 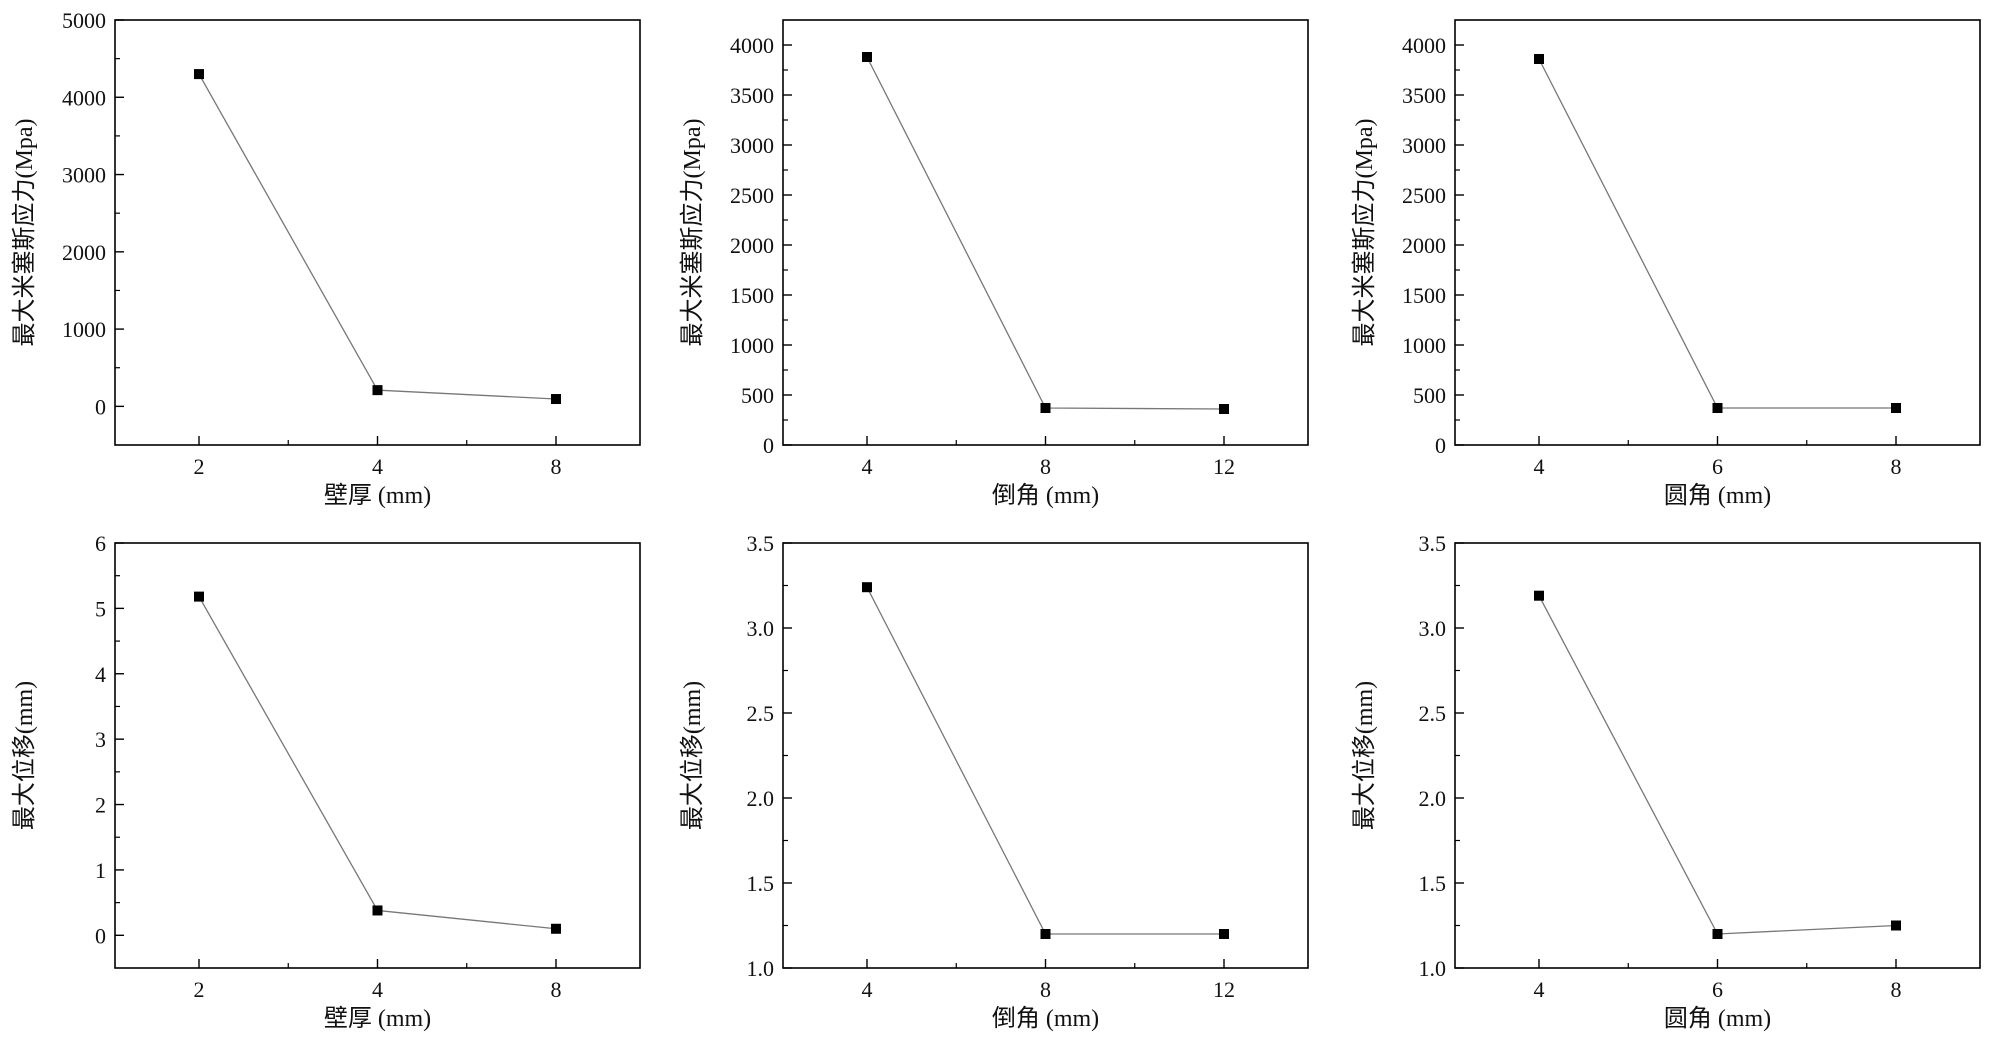 What do you see at coordinates (100, 805) in the screenshot?
I see `y-tick-label: 2` at bounding box center [100, 805].